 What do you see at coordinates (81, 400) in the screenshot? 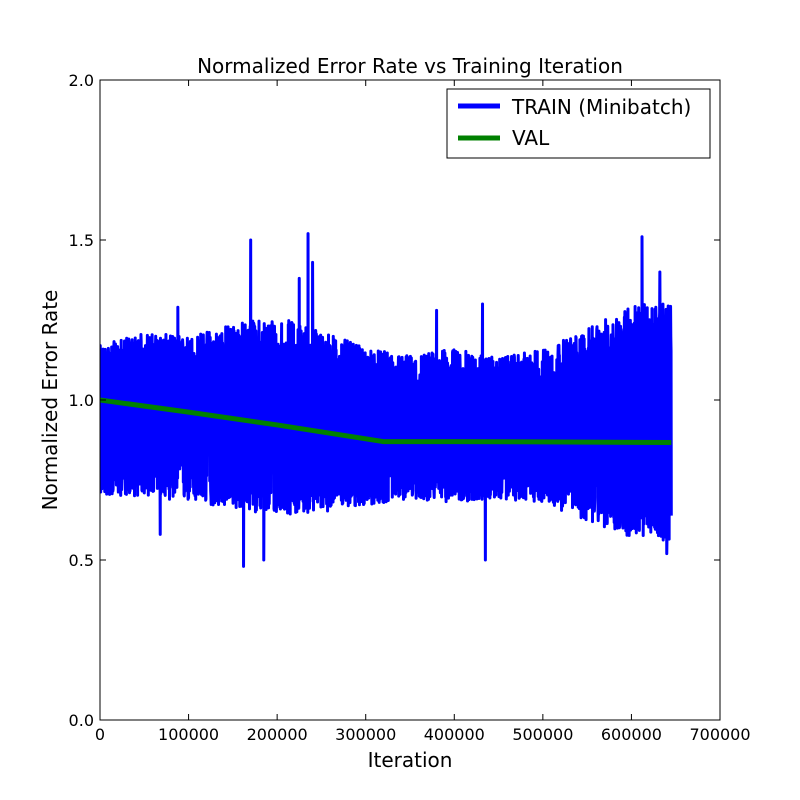
I see `y-tick-label: 1.0` at bounding box center [81, 400].